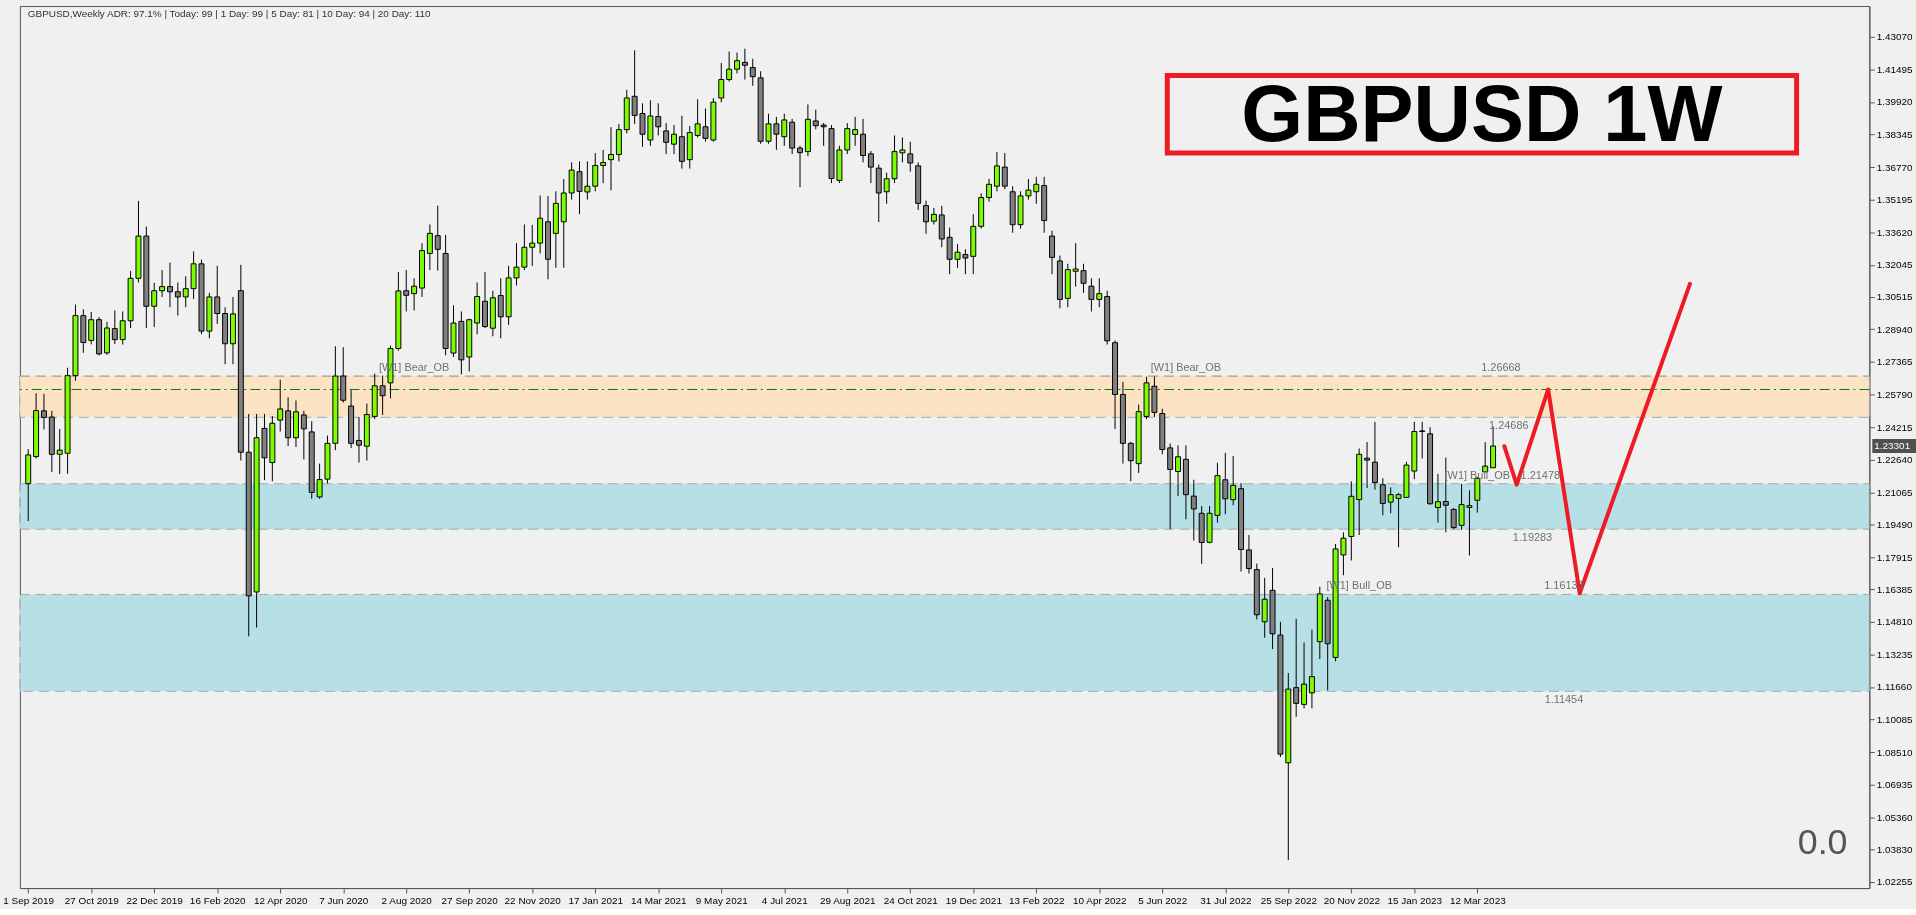  I want to click on y-tick-label: 1.17915, so click(1895, 557).